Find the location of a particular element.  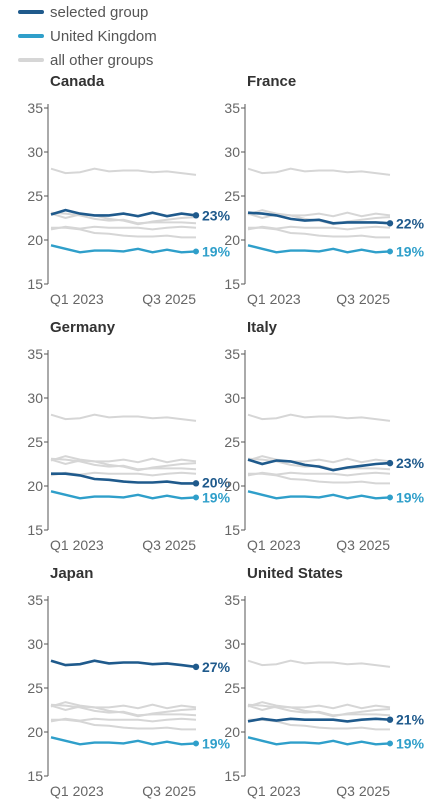

panel-title-france: France is located at coordinates (271, 81).